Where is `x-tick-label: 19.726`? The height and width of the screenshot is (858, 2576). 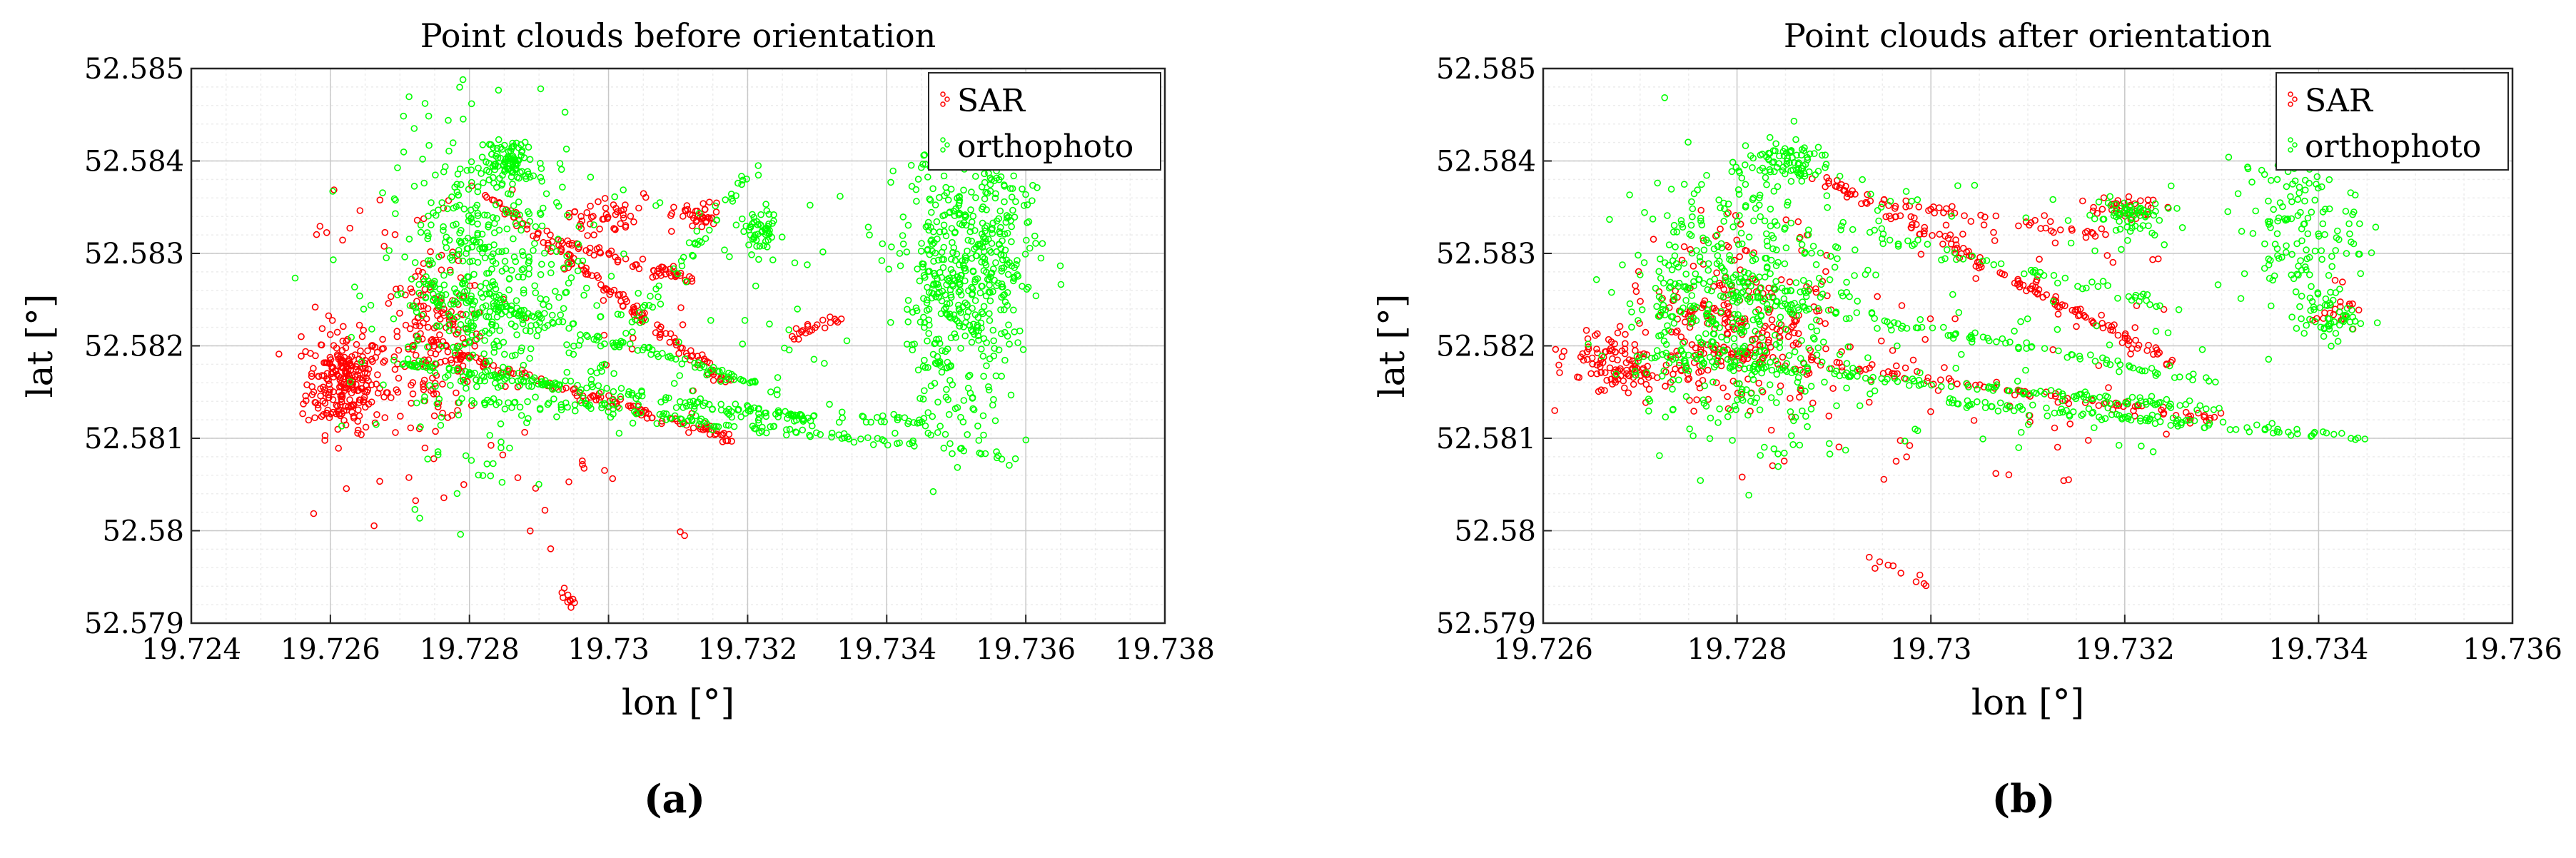
x-tick-label: 19.726 is located at coordinates (330, 649).